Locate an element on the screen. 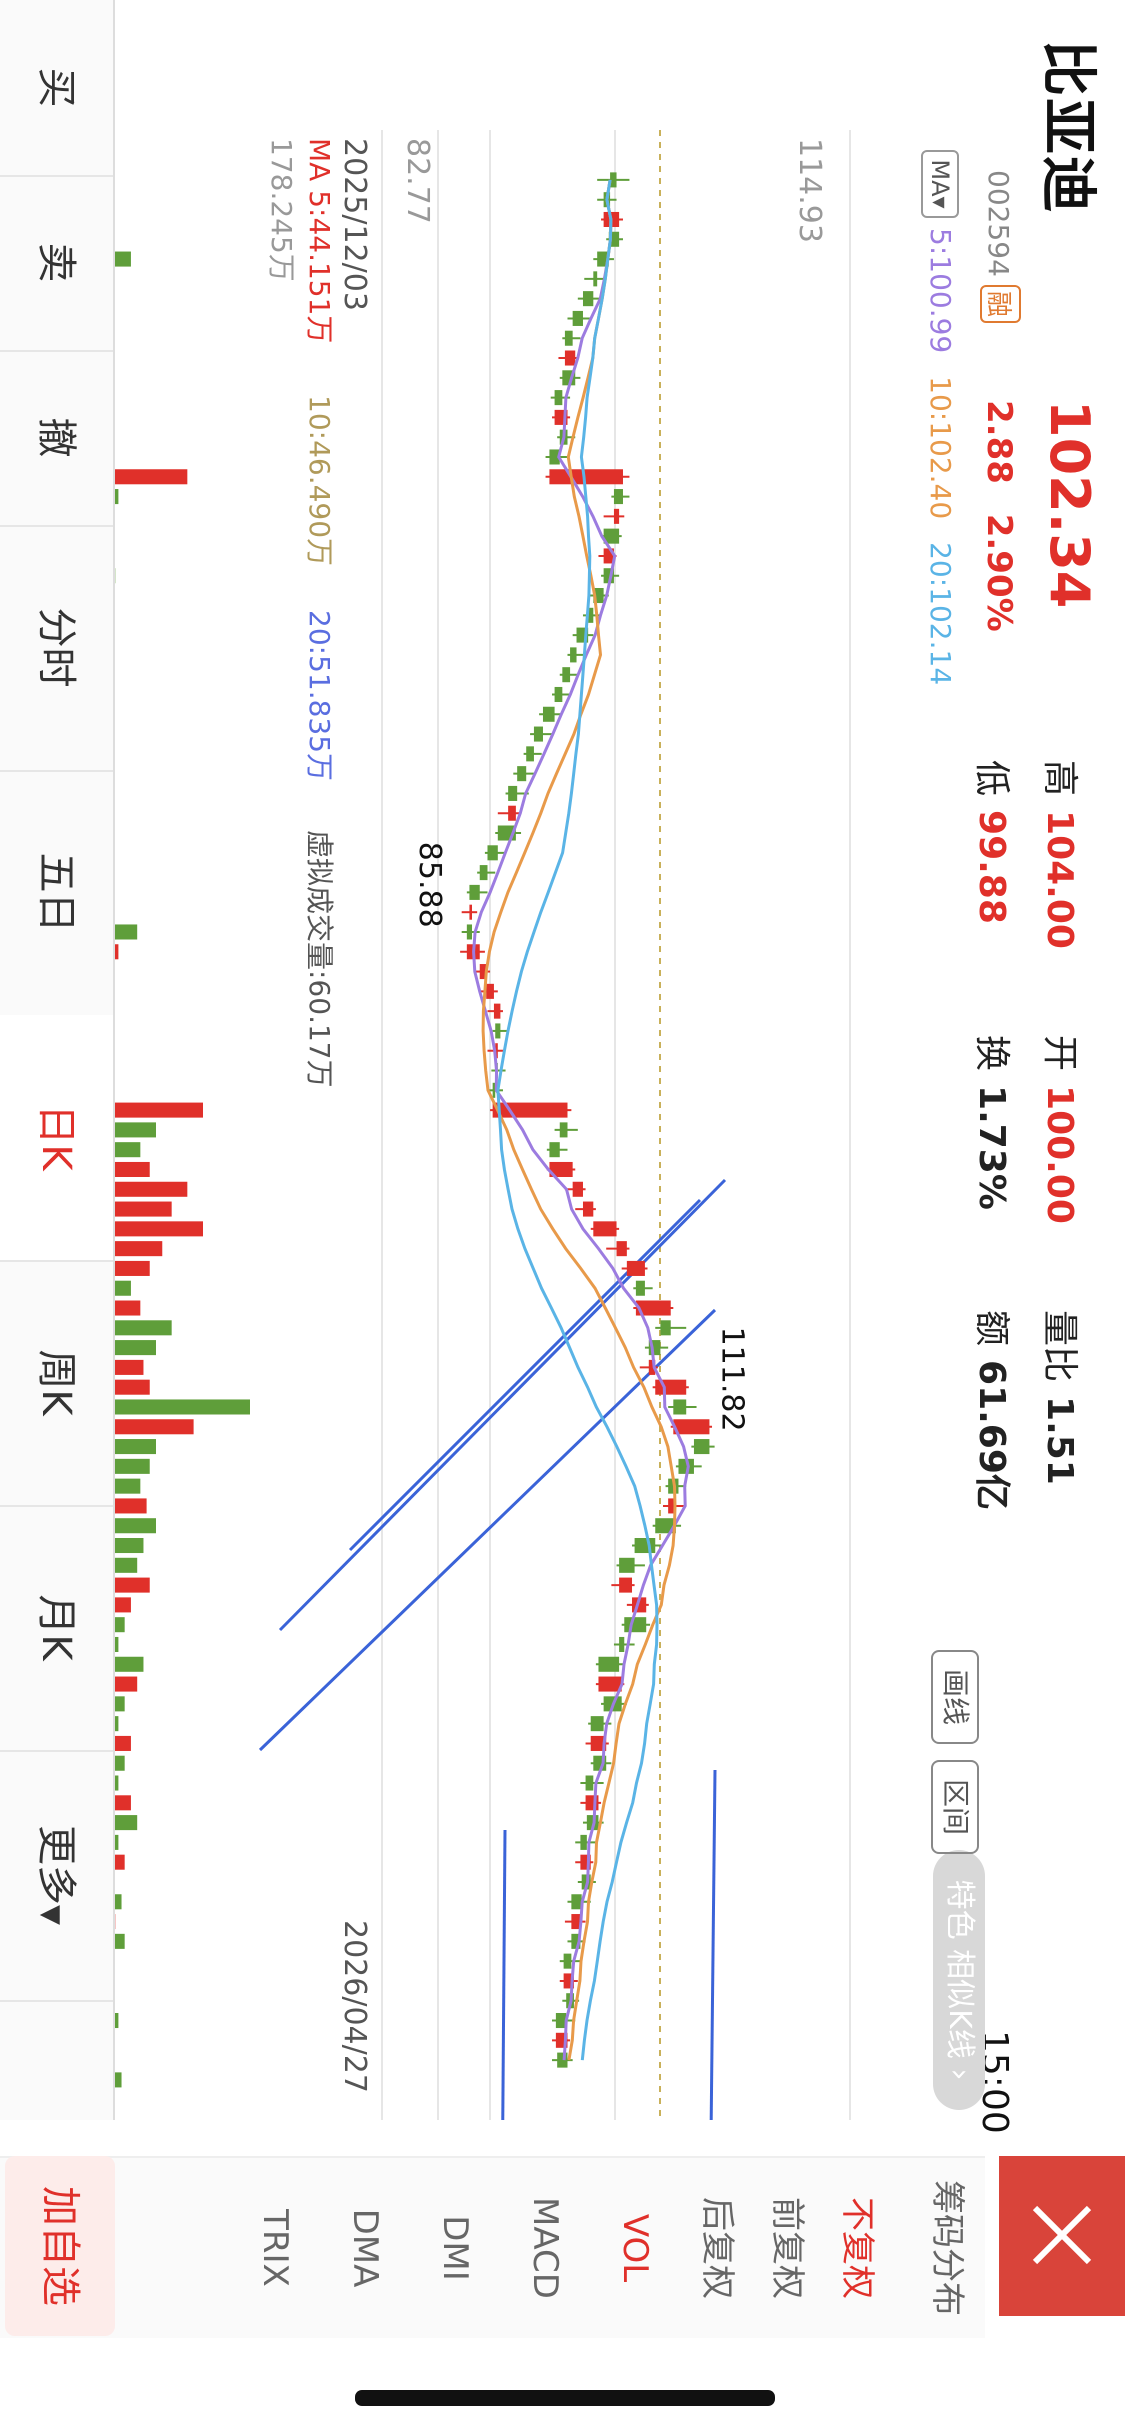 The image size is (1125, 2436). more-button: 更多▼ is located at coordinates (56, 1876).